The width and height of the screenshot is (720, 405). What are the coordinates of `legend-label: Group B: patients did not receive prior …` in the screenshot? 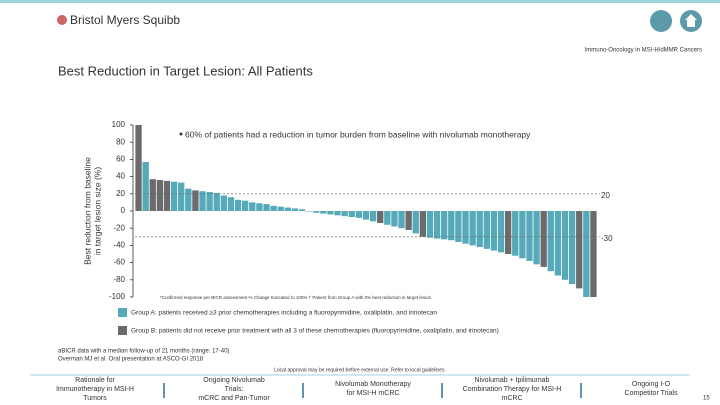 It's located at (315, 331).